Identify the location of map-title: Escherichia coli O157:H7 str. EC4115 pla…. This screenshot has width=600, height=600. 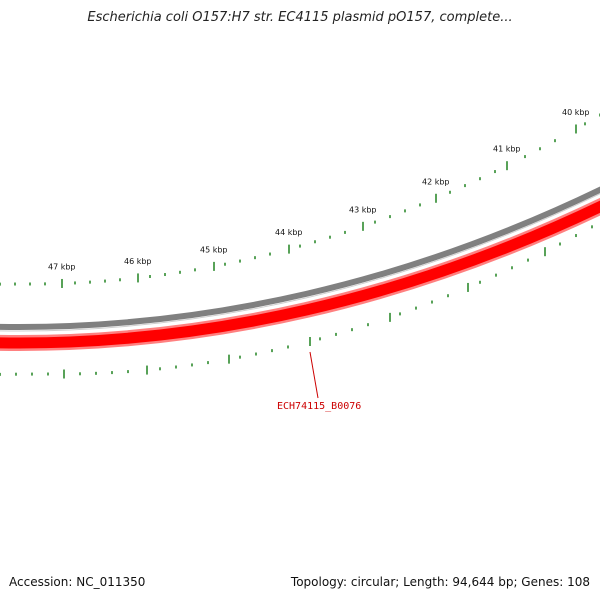
(300, 17).